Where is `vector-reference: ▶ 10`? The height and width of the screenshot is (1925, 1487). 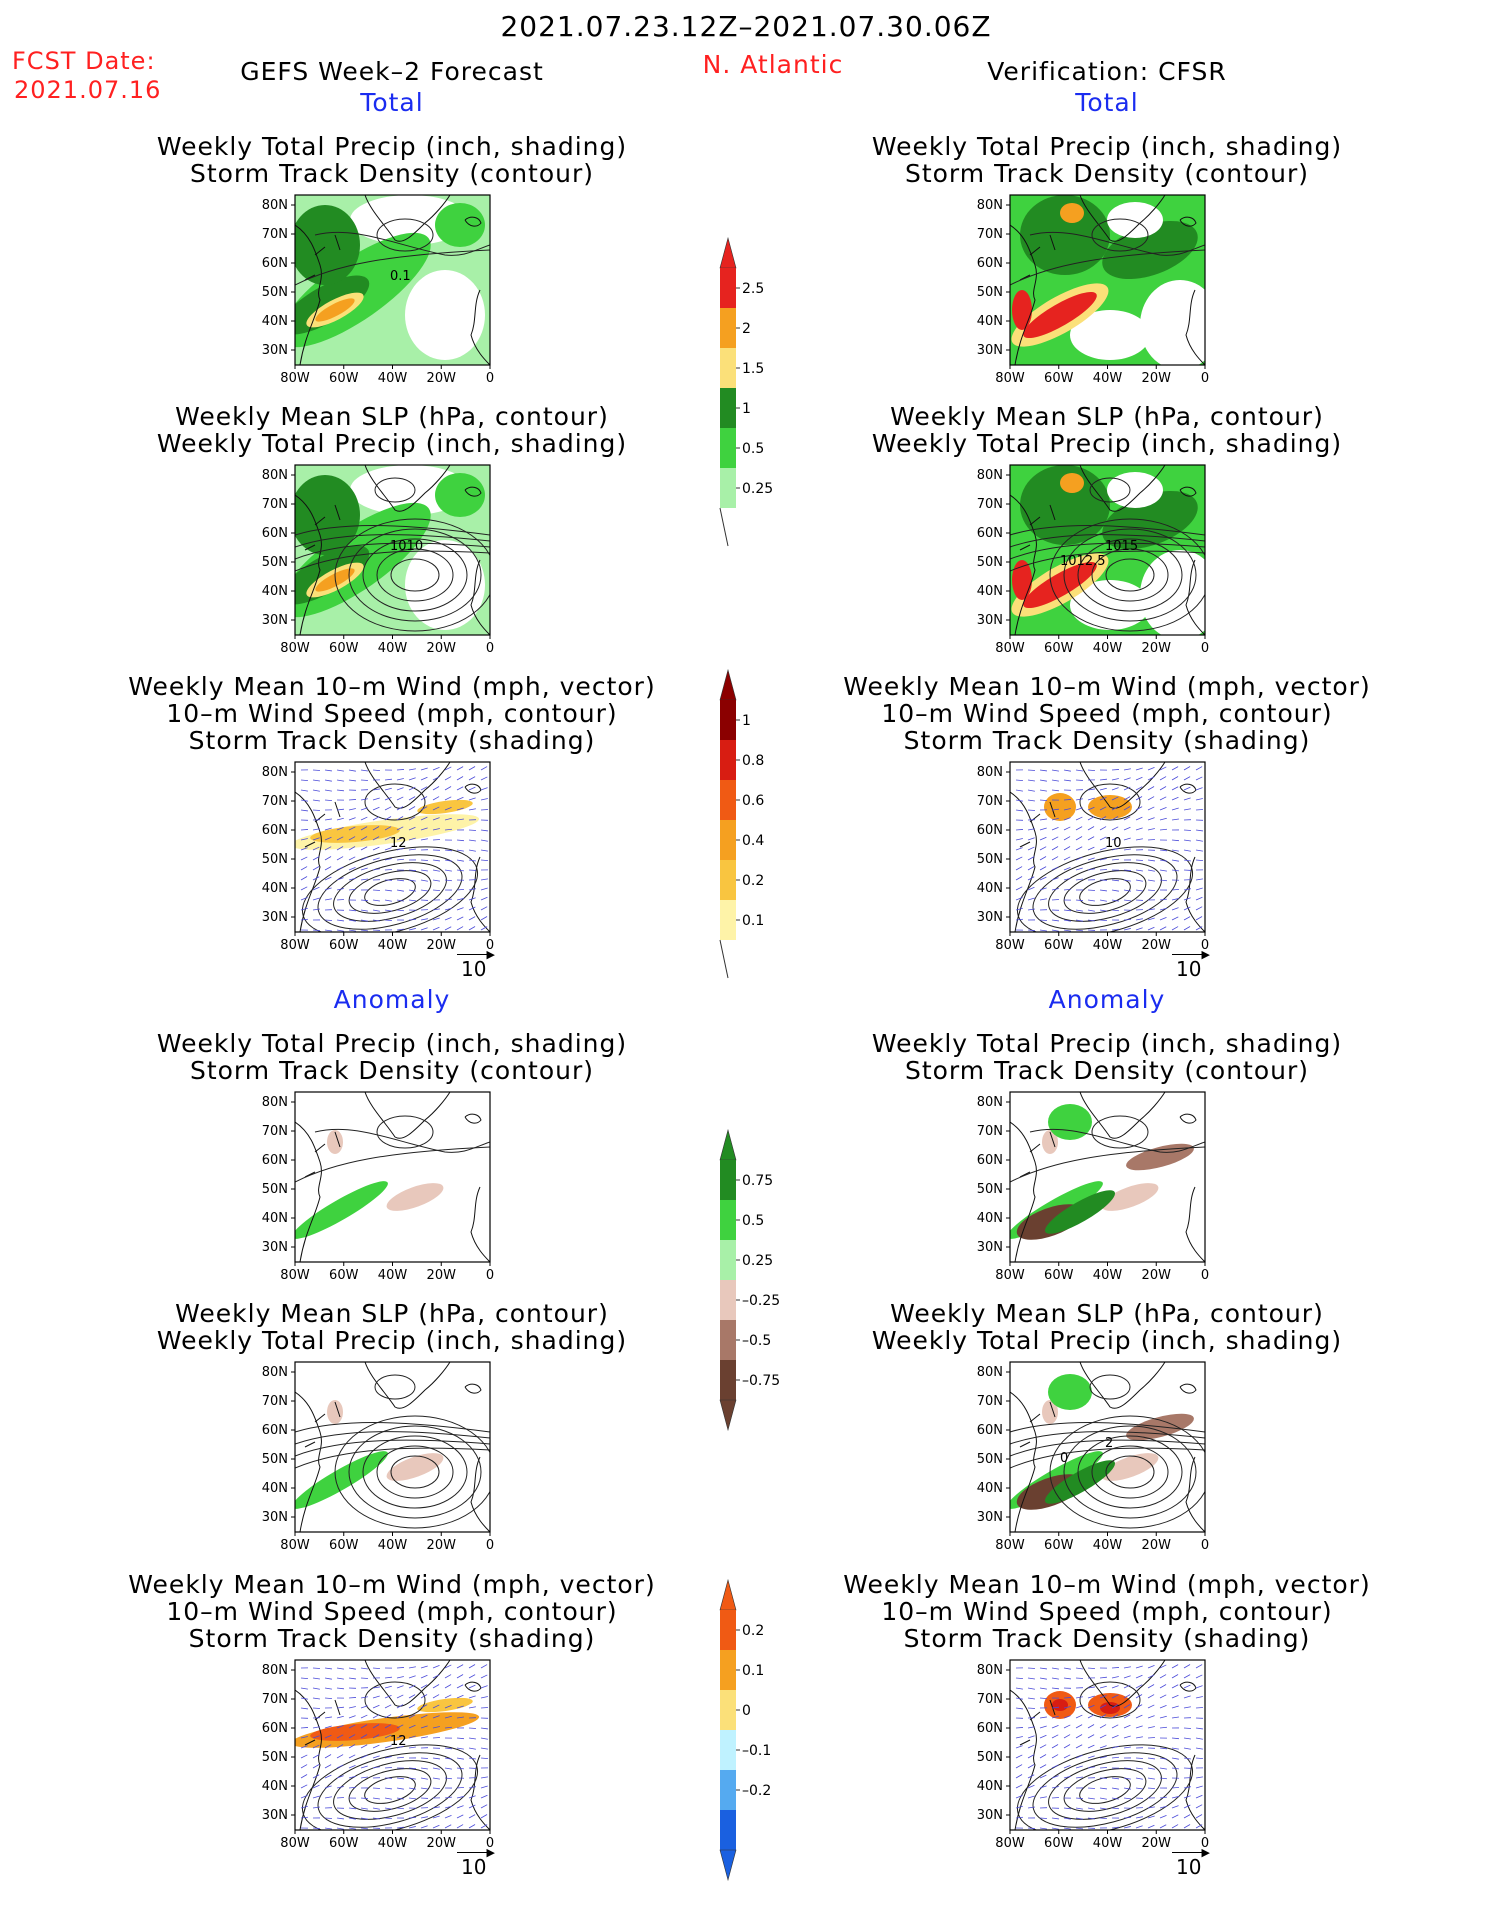
vector-reference: ▶ 10 is located at coordinates (475, 964).